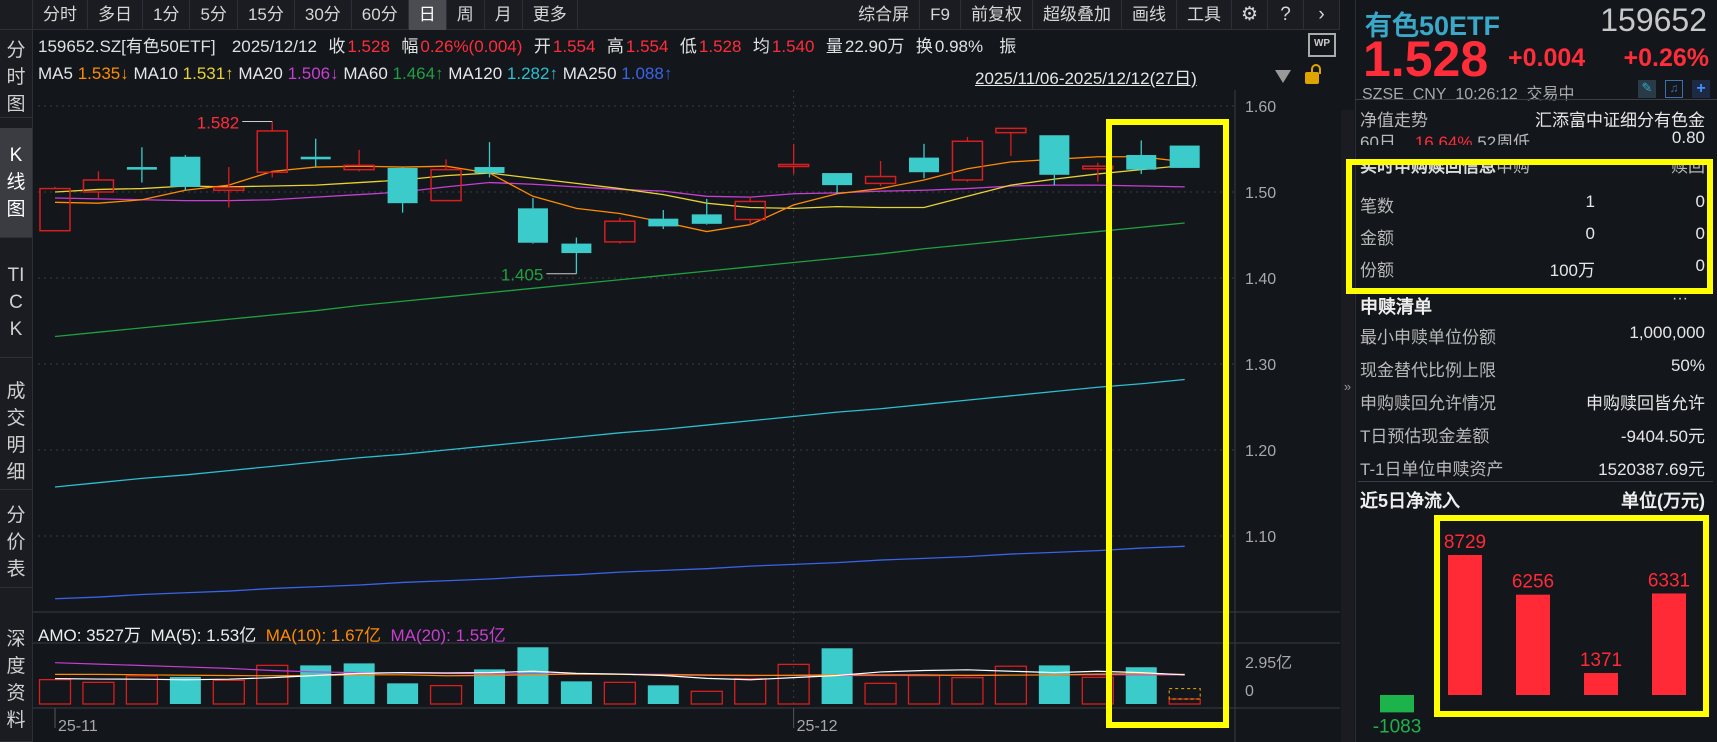  Describe the element at coordinates (504, 15) in the screenshot. I see `tab-9: 月` at that location.